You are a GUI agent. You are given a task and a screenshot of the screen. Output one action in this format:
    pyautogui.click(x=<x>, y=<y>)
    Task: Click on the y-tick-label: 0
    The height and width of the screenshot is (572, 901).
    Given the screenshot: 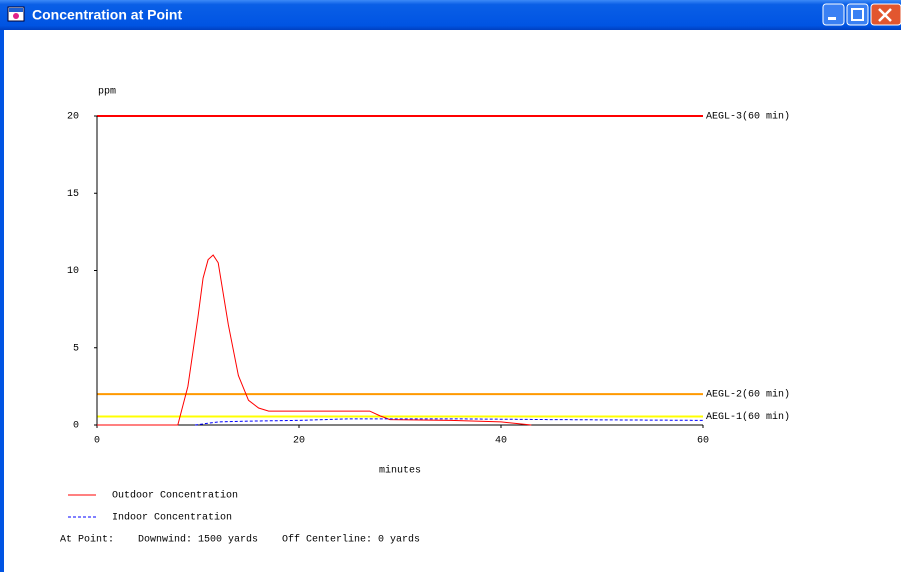 What is the action you would take?
    pyautogui.click(x=76, y=426)
    